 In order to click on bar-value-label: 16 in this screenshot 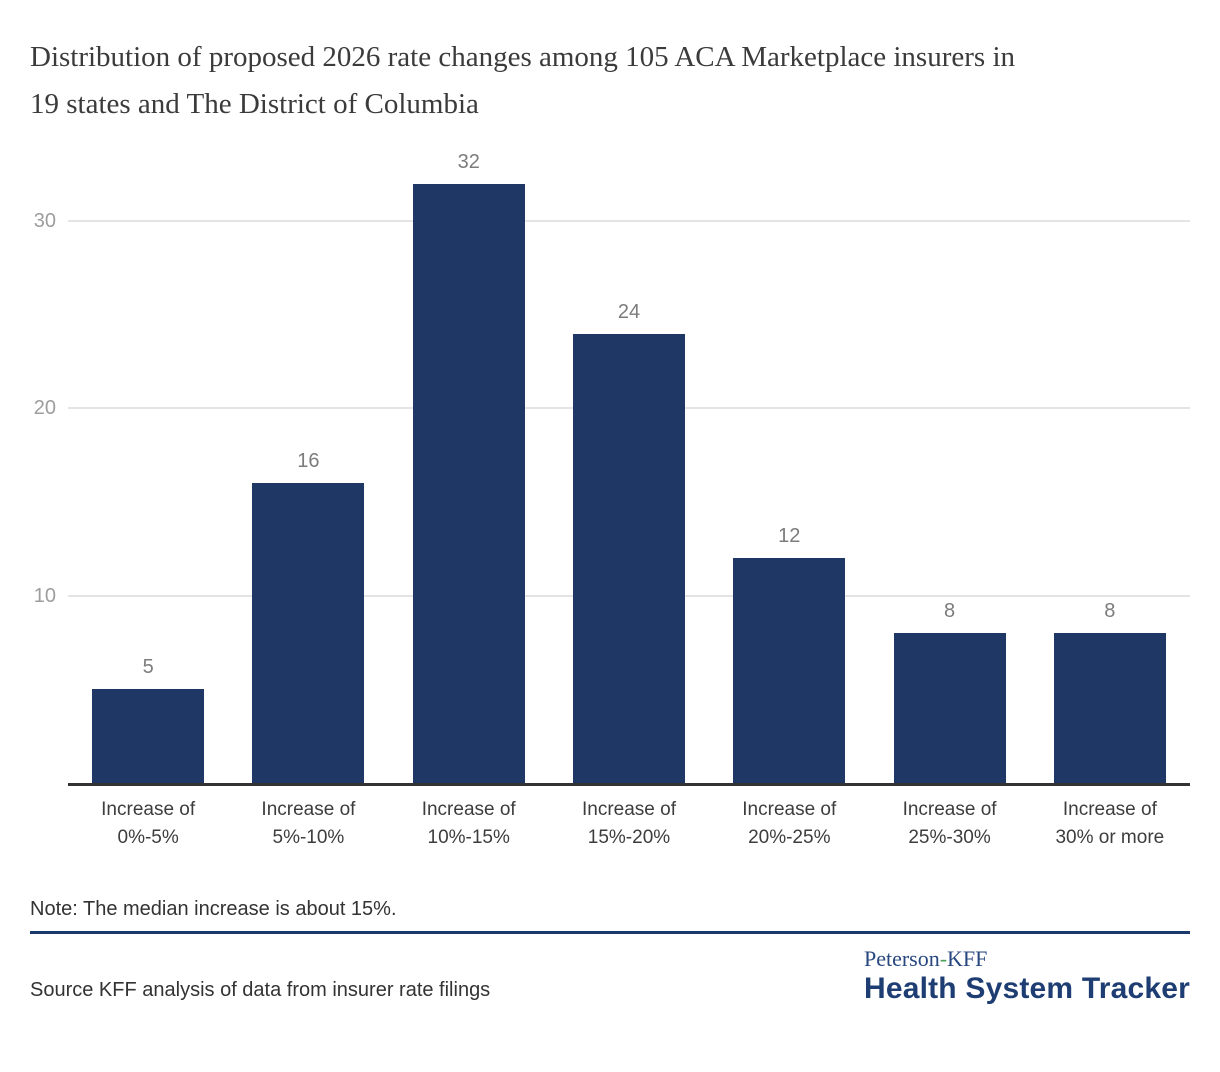, I will do `click(308, 461)`.